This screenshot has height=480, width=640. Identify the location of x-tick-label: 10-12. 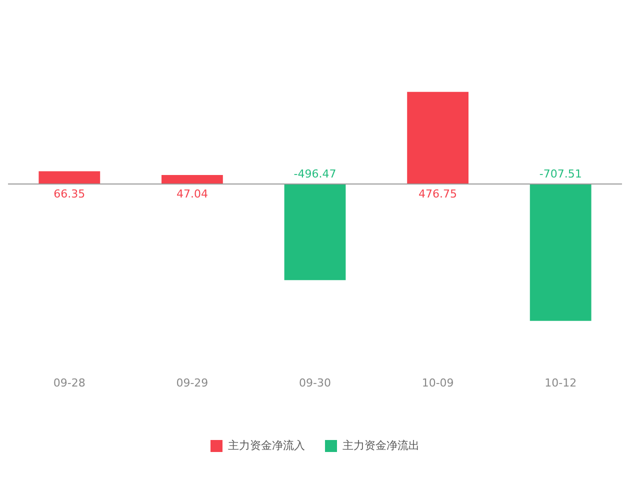
(560, 383).